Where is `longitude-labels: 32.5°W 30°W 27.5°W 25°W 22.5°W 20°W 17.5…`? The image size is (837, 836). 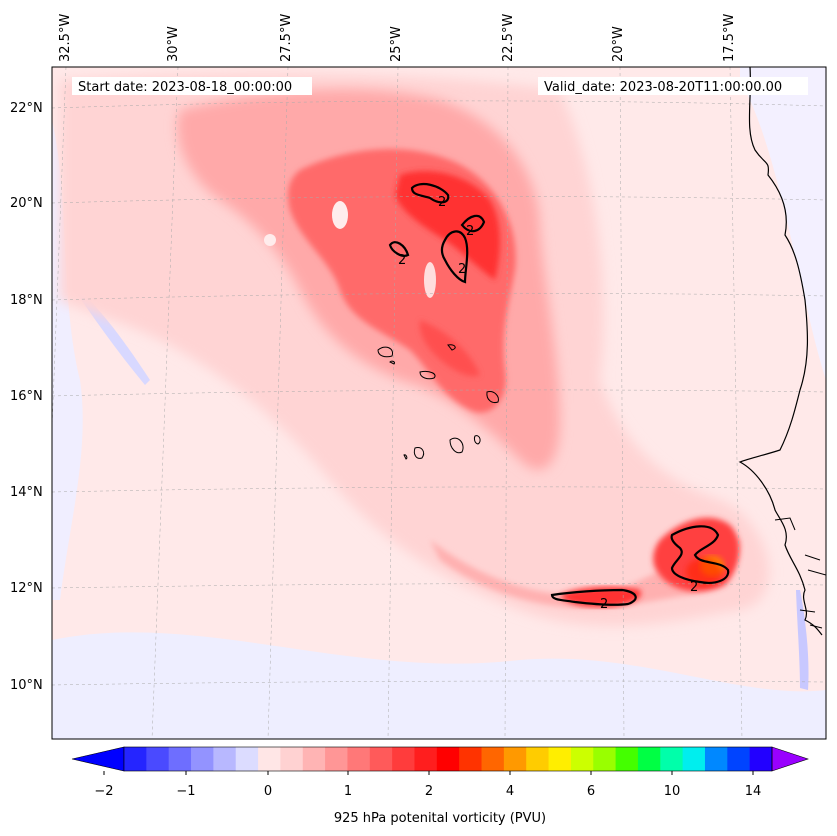 longitude-labels: 32.5°W 30°W 27.5°W 25°W 22.5°W 20°W 17.5… is located at coordinates (397, 38).